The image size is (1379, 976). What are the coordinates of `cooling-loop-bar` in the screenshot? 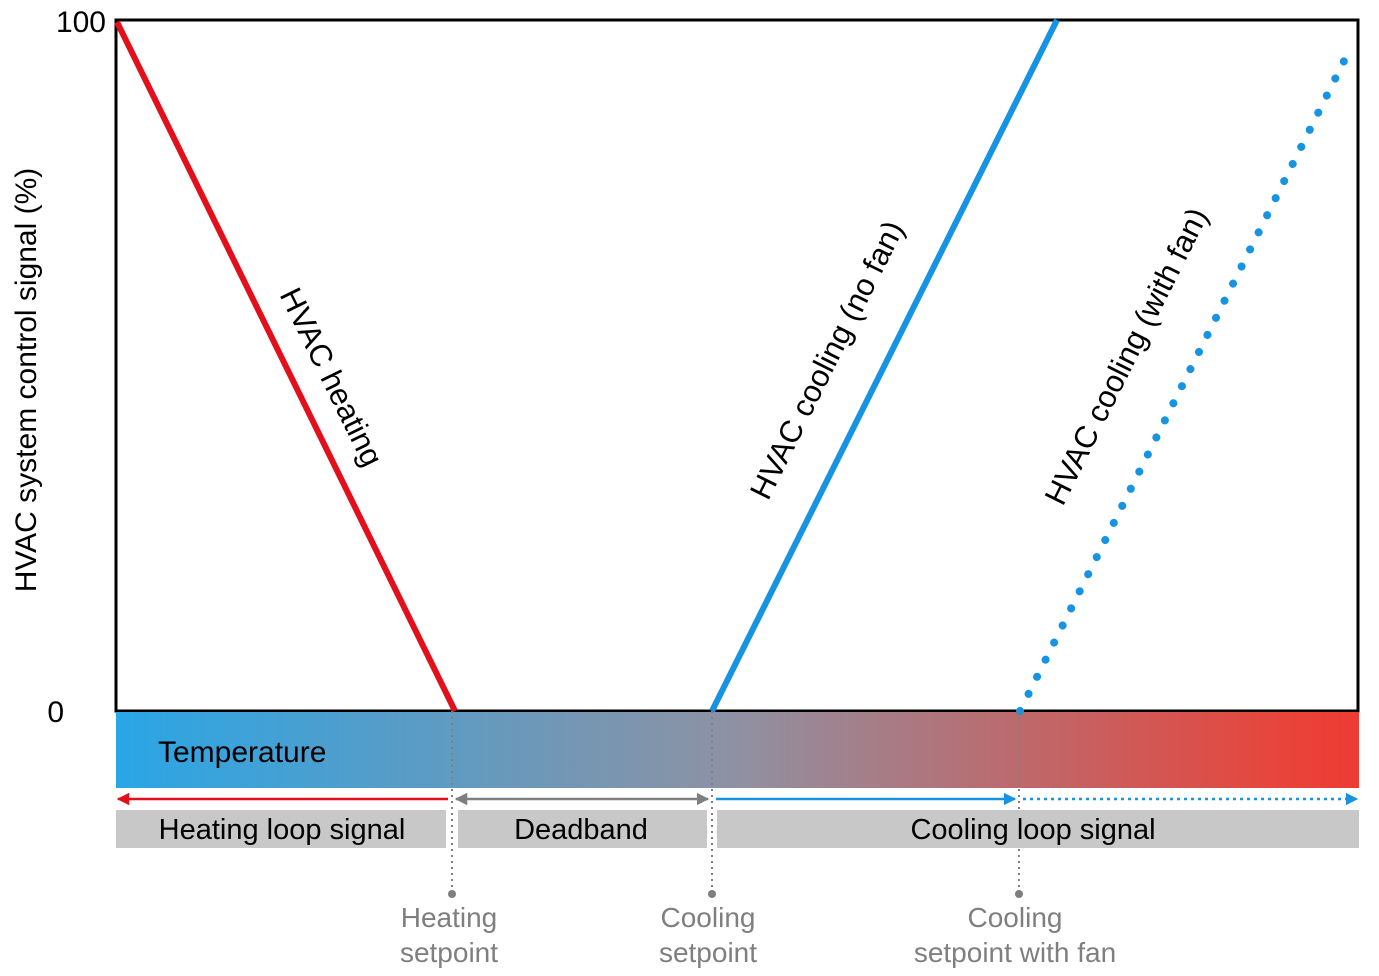 It's located at (1038, 829).